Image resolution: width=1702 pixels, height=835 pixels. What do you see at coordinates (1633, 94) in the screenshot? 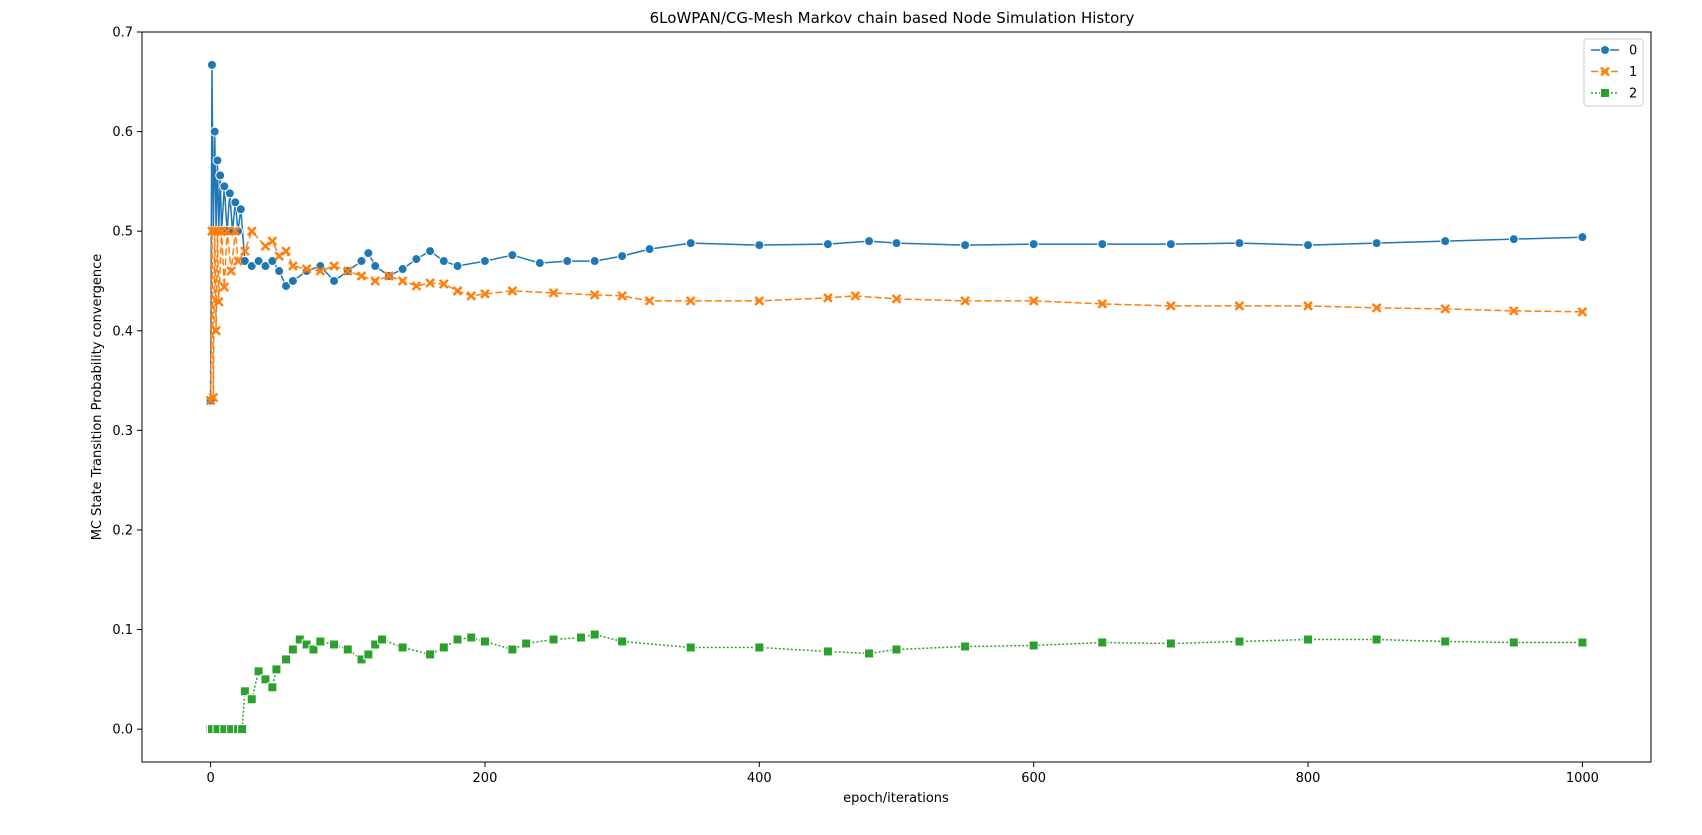
I see `legend-label-2: 2` at bounding box center [1633, 94].